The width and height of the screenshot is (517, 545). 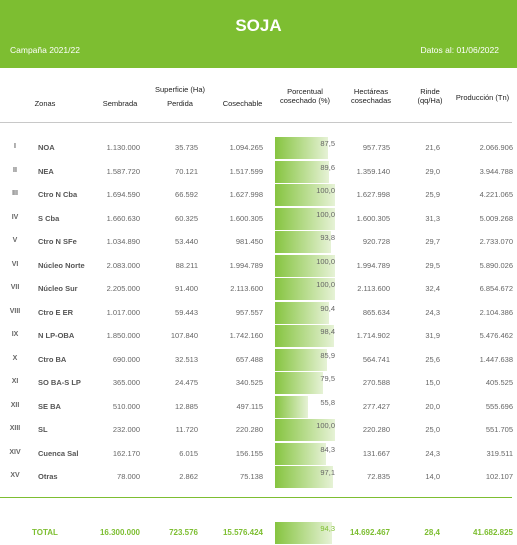 What do you see at coordinates (123, 147) in the screenshot?
I see `cell: 1.130.000` at bounding box center [123, 147].